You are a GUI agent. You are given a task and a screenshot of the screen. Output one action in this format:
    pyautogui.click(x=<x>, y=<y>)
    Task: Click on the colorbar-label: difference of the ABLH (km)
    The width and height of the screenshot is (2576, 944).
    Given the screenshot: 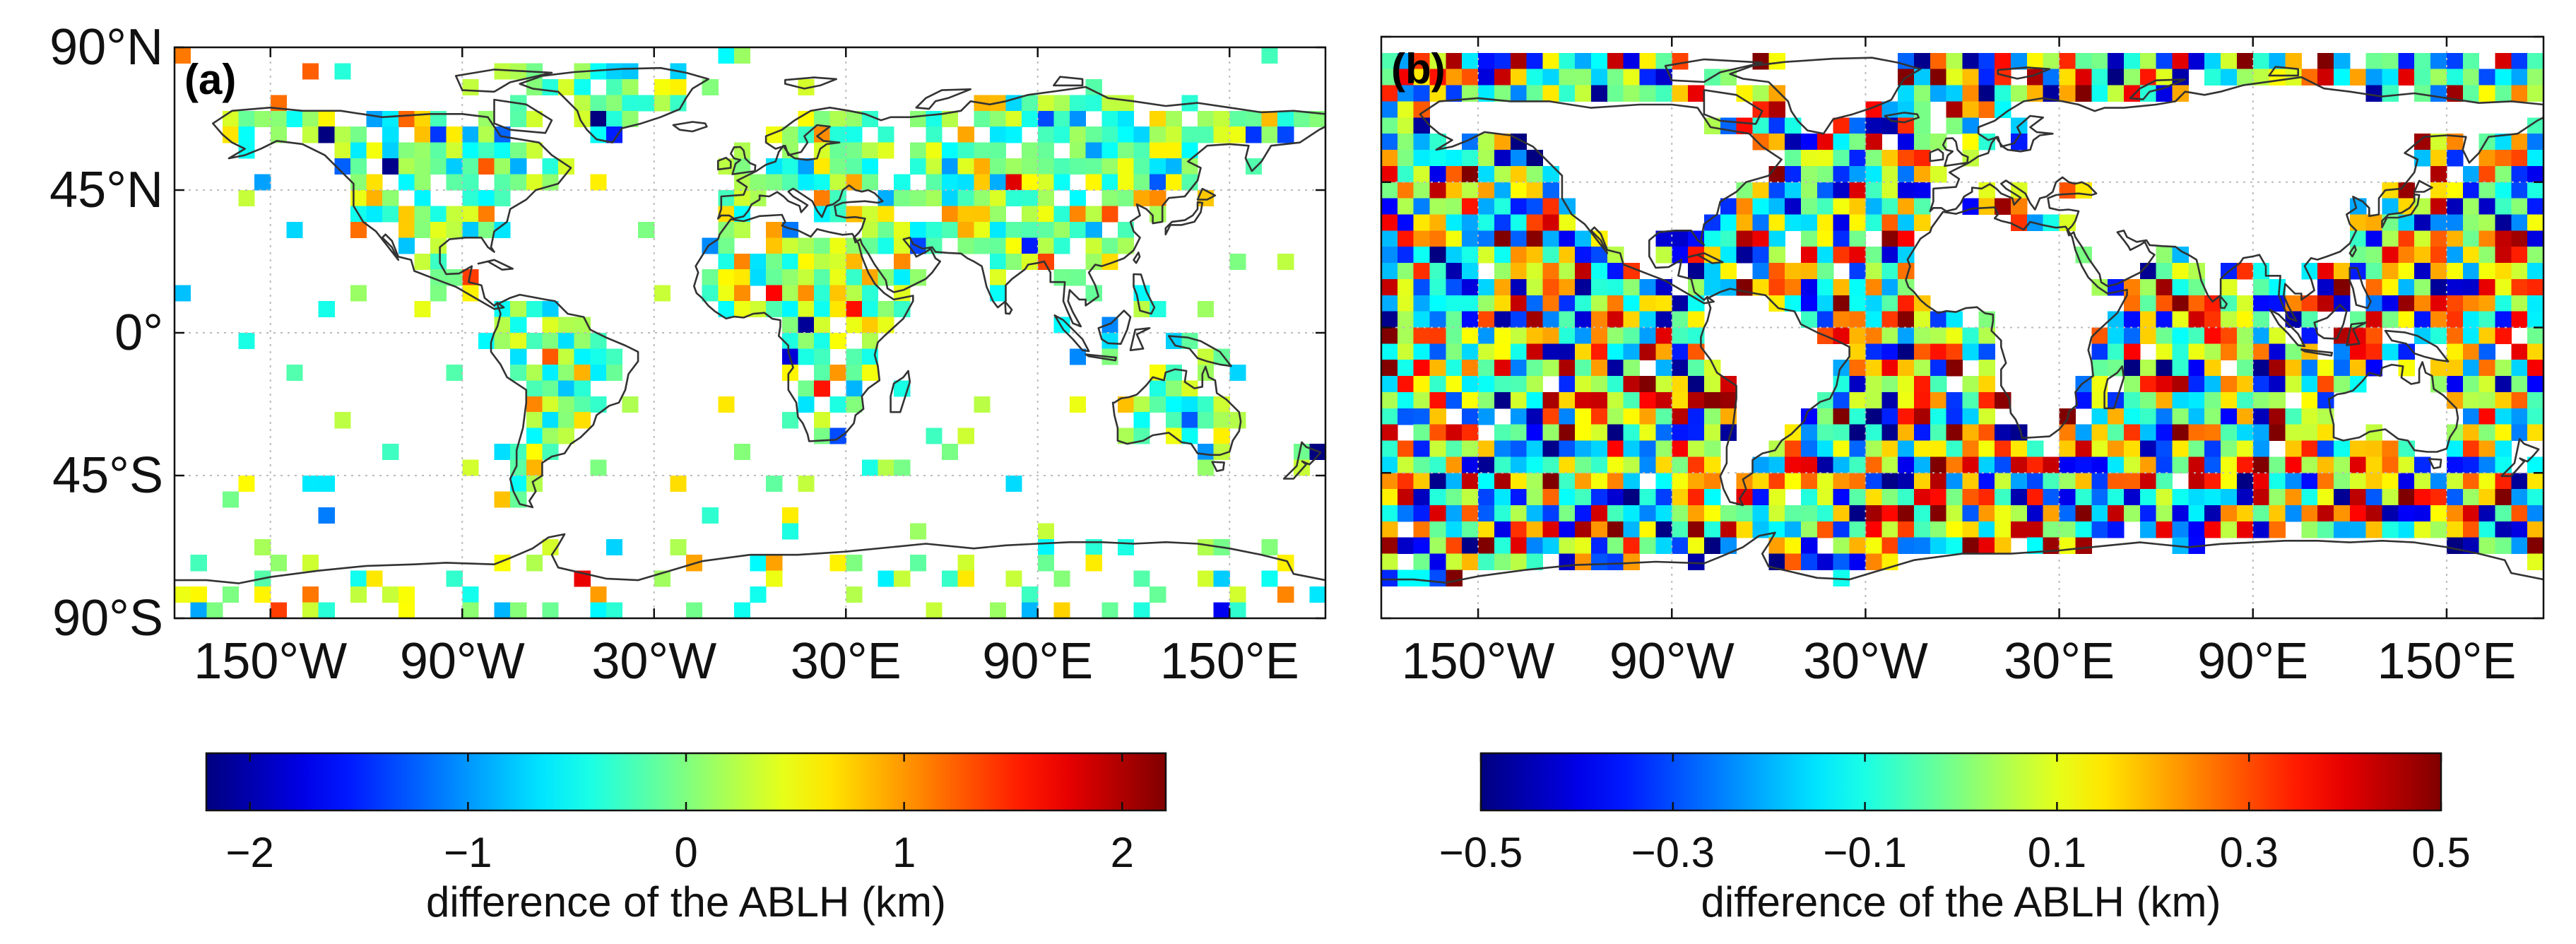 What is the action you would take?
    pyautogui.click(x=686, y=902)
    